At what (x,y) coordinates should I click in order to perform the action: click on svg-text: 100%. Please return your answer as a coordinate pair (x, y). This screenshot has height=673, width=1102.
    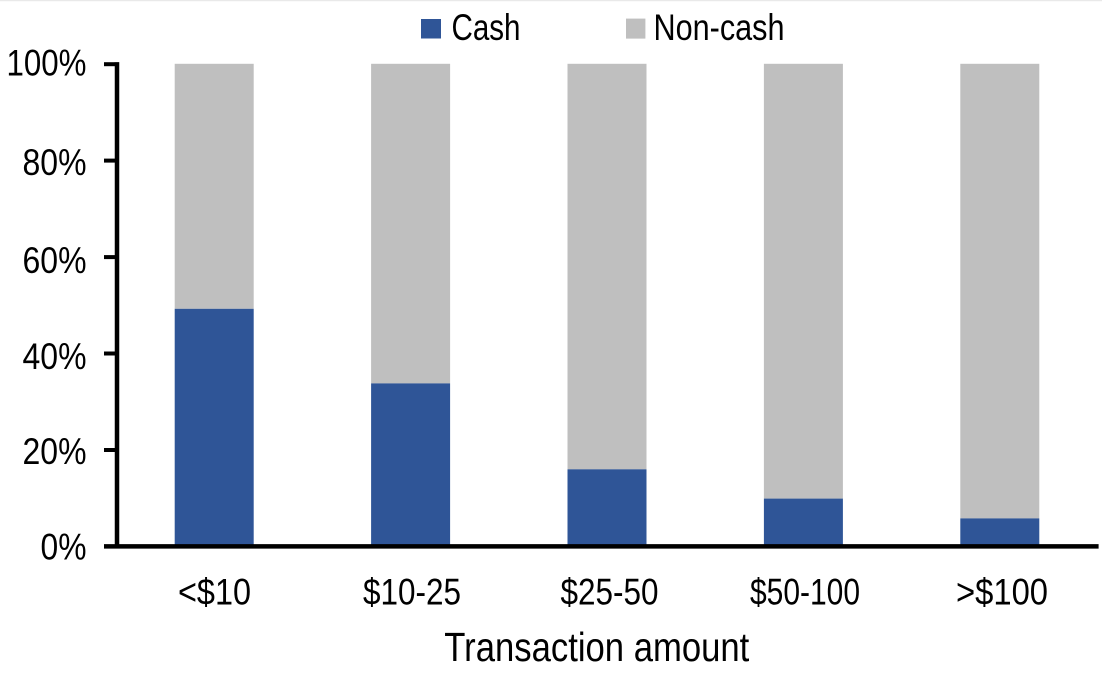
    Looking at the image, I should click on (47, 63).